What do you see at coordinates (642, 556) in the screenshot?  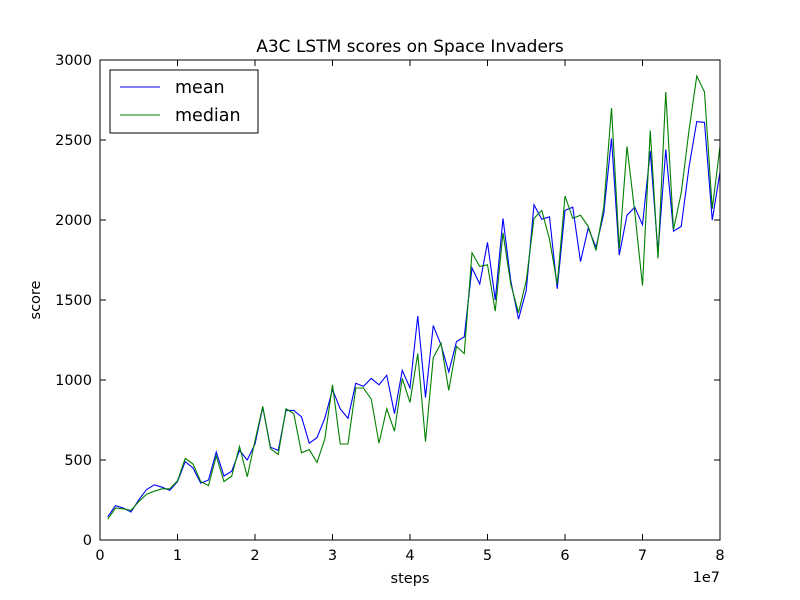 I see `x-tick-label: 7` at bounding box center [642, 556].